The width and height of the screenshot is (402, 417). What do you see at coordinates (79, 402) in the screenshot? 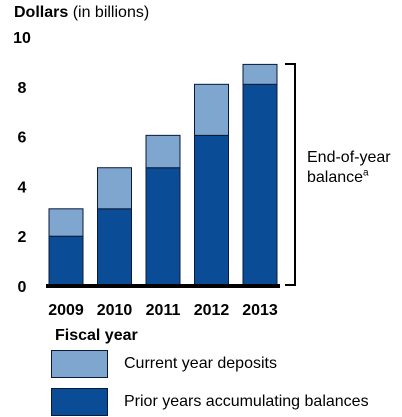
I see `legend-swatch-prior-years` at bounding box center [79, 402].